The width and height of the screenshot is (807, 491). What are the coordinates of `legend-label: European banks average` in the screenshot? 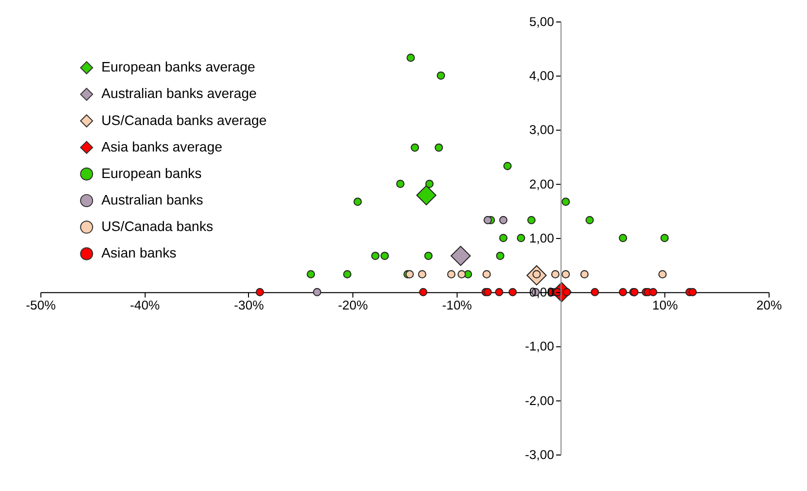 It's located at (178, 67).